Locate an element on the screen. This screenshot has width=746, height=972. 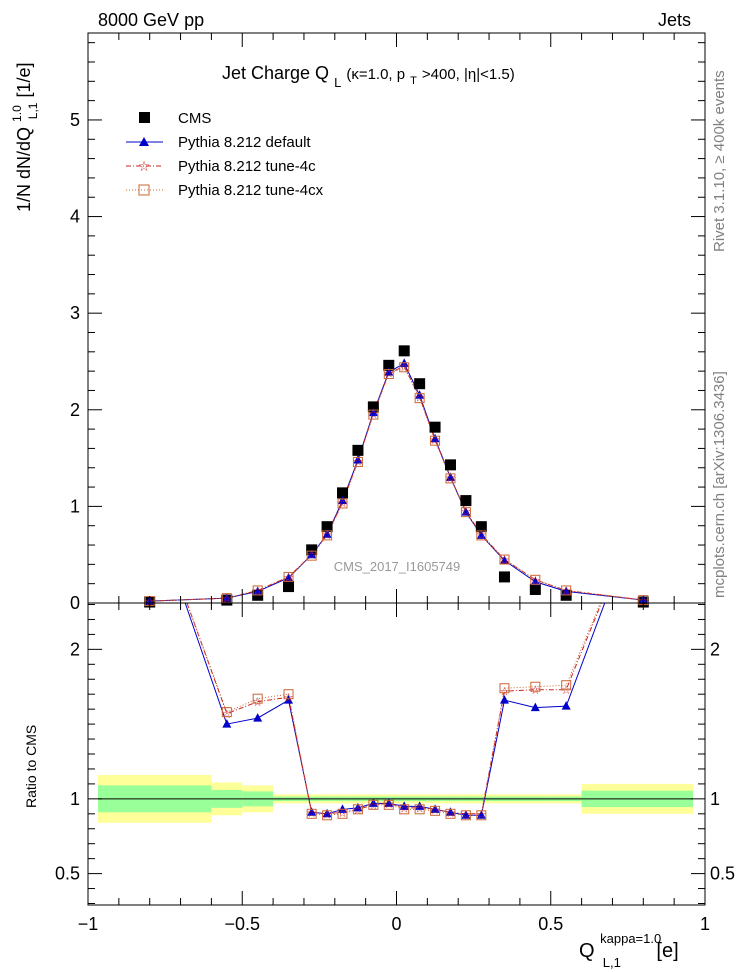
ratio-clipped-marks: ☆☆ ☆☆ ☆ ☆ ☆ ☆ ☆ ☆ ☆ ☆ ☆ ☆ ☆☆ ☆ ☆ is located at coordinates (395, 712).